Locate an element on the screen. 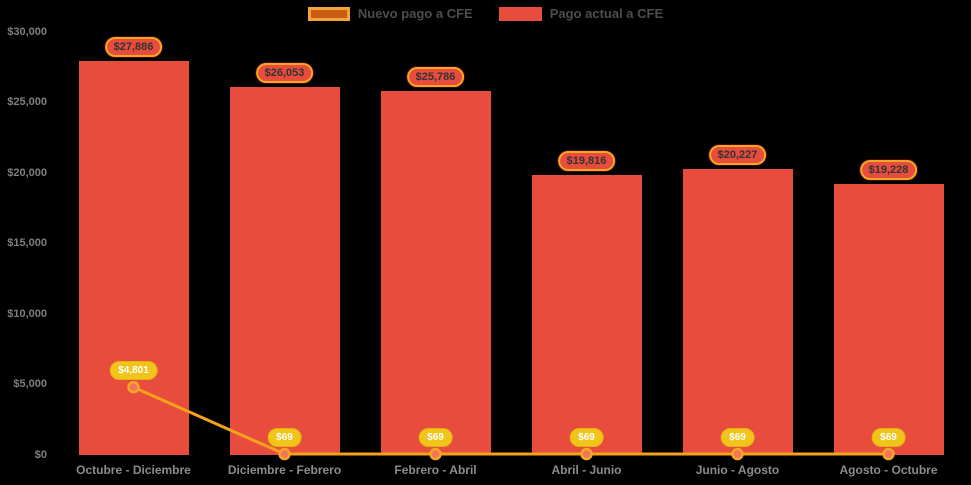 This screenshot has width=971, height=485. line-nuevo-pago is located at coordinates (510, 420).